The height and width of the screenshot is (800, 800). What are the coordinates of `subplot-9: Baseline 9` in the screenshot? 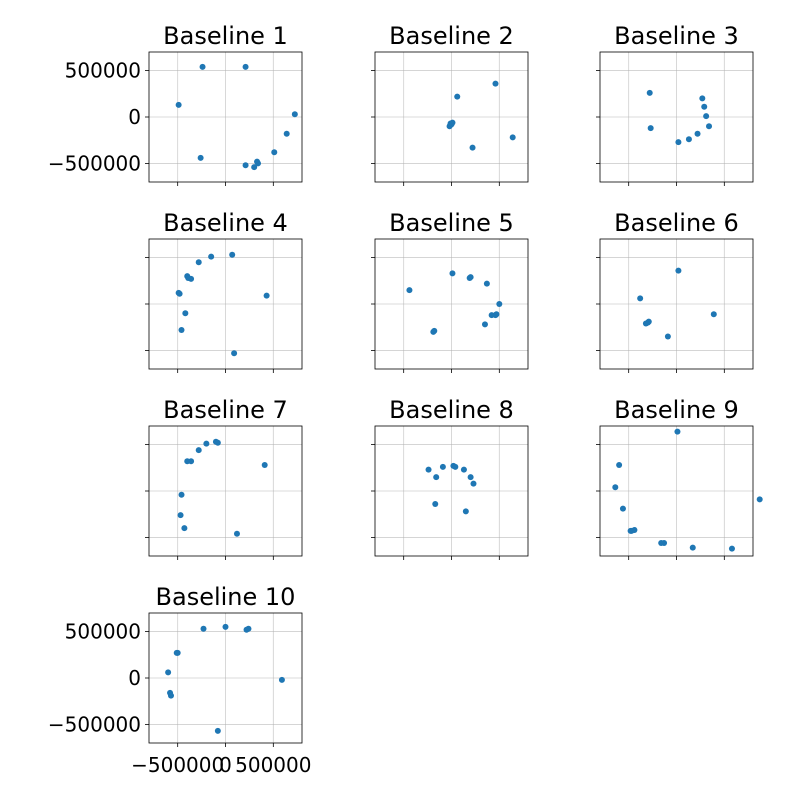 It's located at (679, 478).